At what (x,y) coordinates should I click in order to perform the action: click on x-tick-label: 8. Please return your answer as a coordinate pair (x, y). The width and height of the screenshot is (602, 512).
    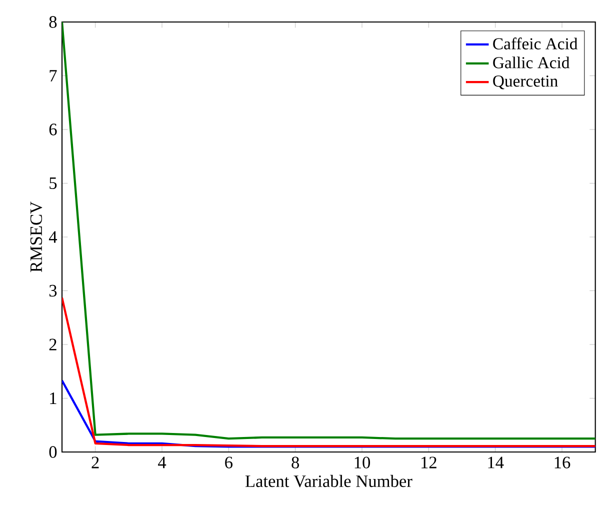
    Looking at the image, I should click on (296, 462).